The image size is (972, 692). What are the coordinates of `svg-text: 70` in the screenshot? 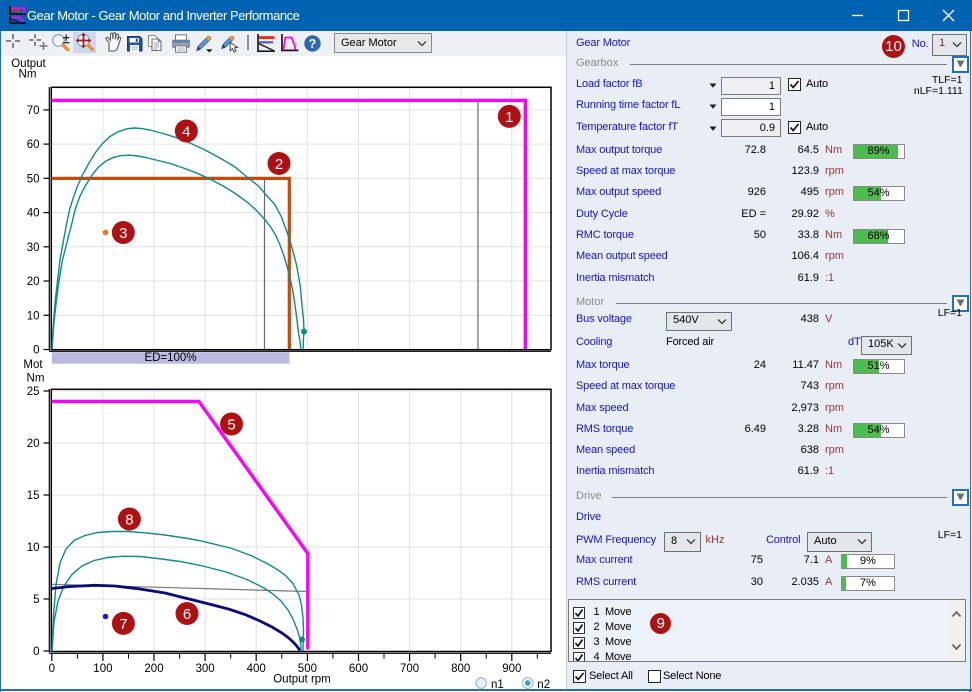 It's located at (33, 111).